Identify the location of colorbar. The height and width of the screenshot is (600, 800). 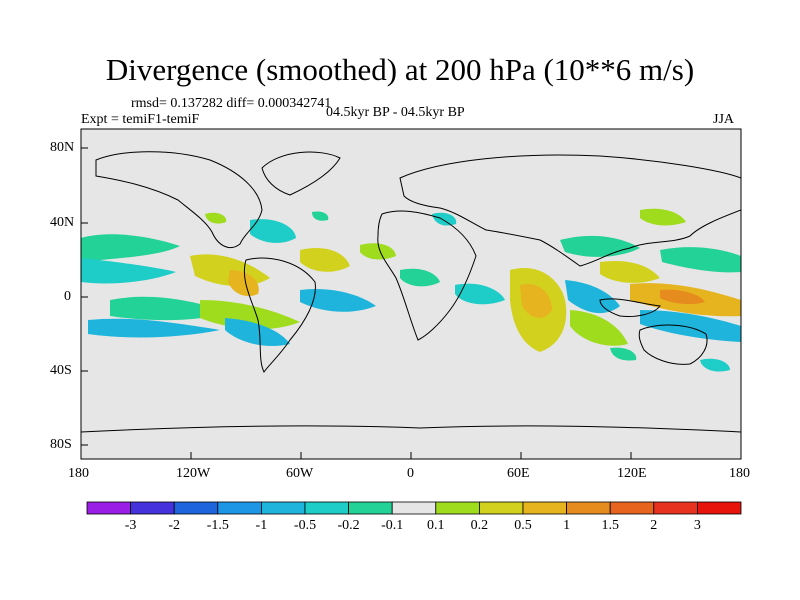
(414, 508).